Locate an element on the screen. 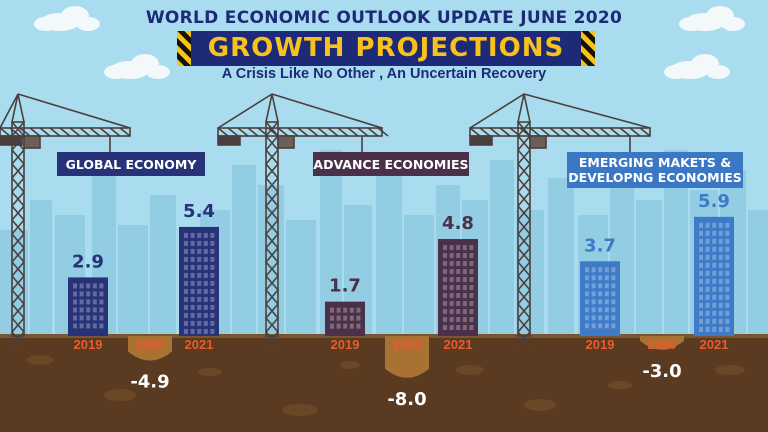  bar-value-label: 2.9 is located at coordinates (88, 261).